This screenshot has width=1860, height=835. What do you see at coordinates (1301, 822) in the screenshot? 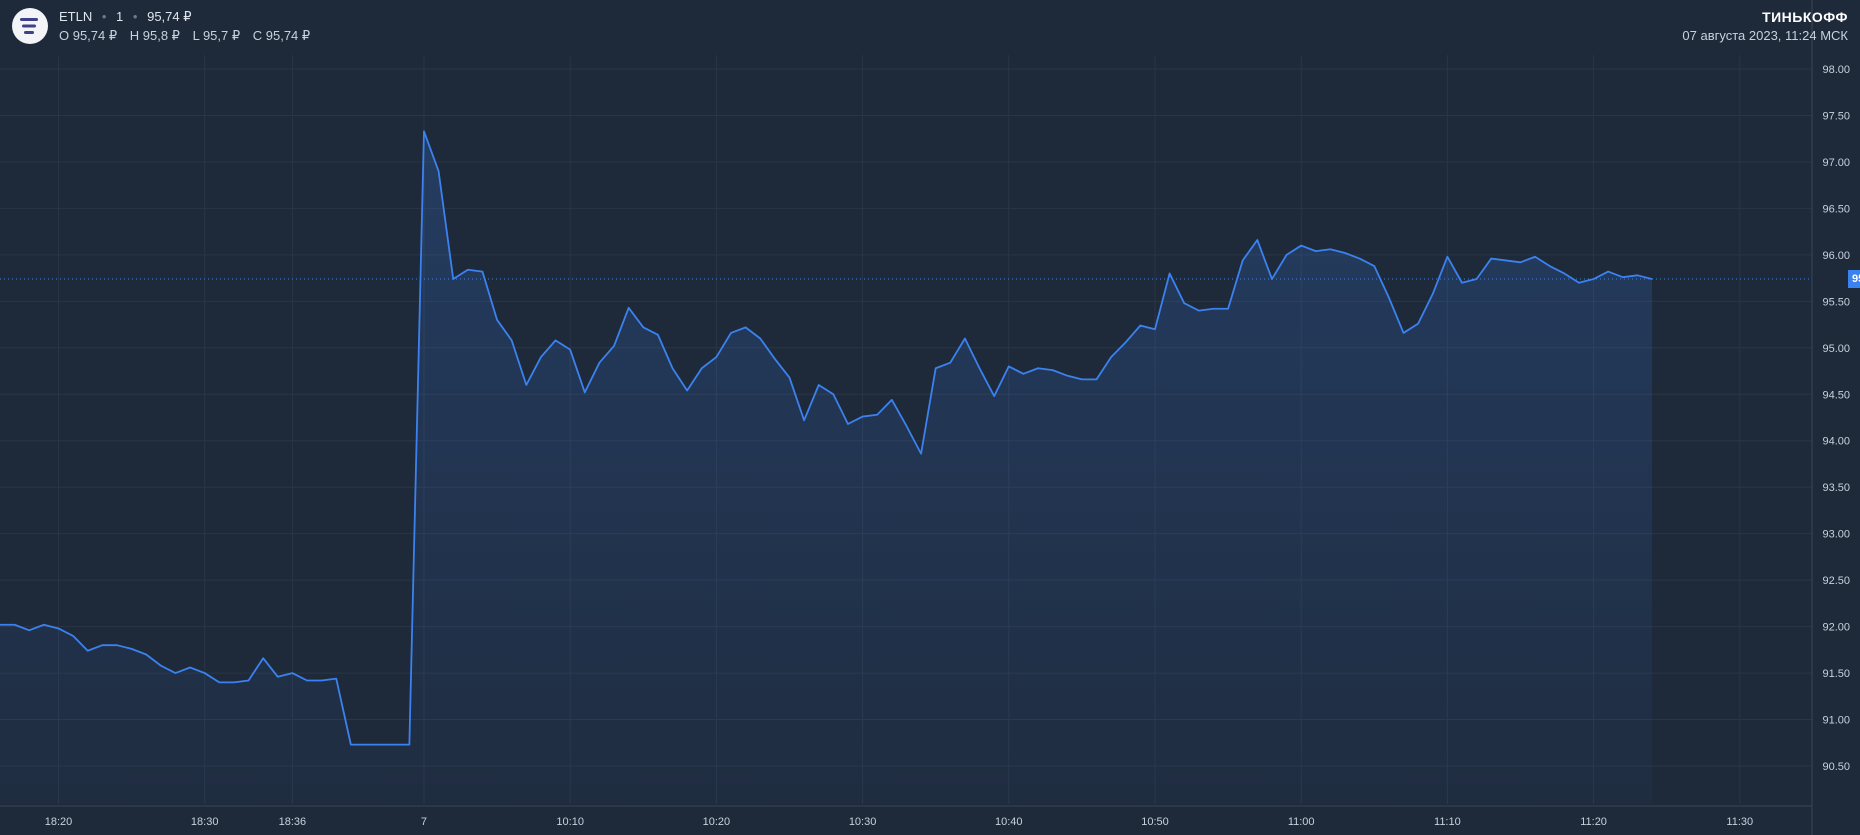
I see `x-tick-label: 11:00` at bounding box center [1301, 822].